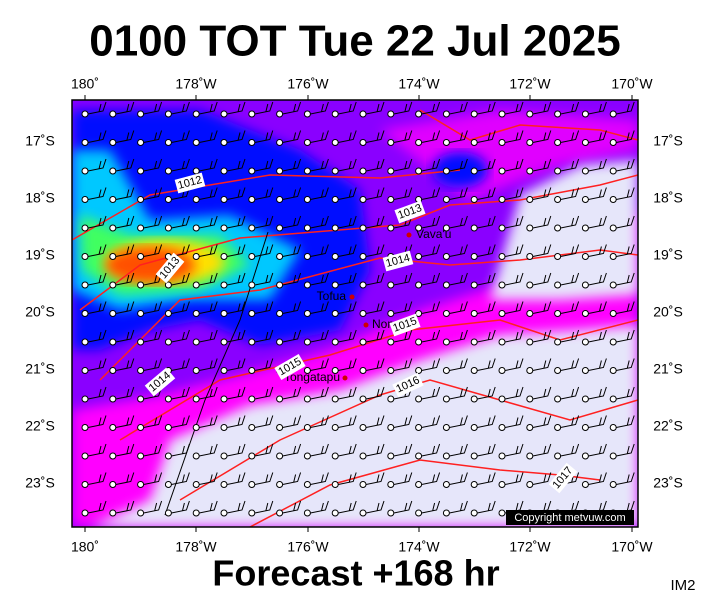 This screenshot has width=711, height=605. Describe the element at coordinates (85, 84) in the screenshot. I see `lon-label-top: 180˚` at that location.